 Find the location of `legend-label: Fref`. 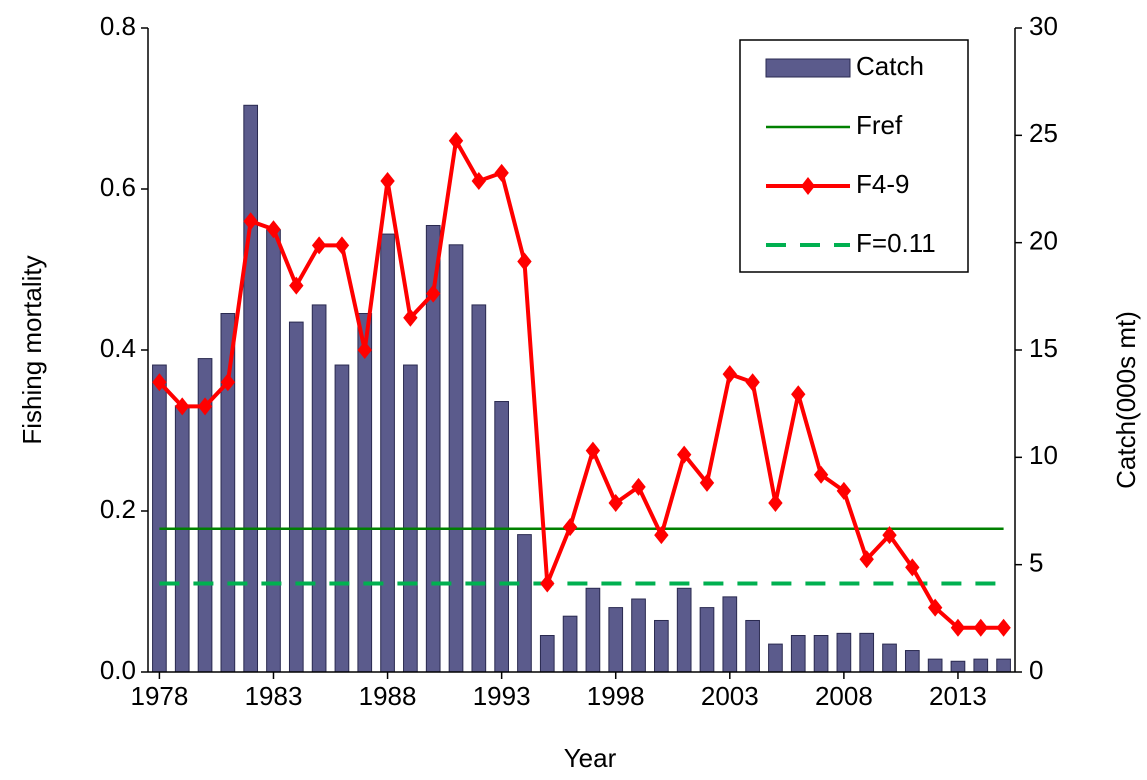

legend-label: Fref is located at coordinates (879, 125).